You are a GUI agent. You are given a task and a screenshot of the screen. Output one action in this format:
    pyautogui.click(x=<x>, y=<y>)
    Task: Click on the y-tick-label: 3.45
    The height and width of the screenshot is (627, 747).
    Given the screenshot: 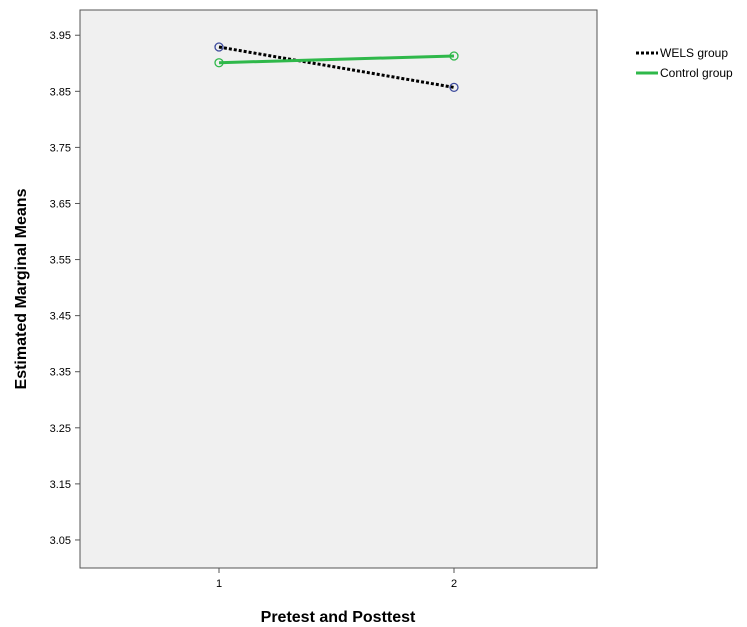 What is the action you would take?
    pyautogui.click(x=60, y=317)
    